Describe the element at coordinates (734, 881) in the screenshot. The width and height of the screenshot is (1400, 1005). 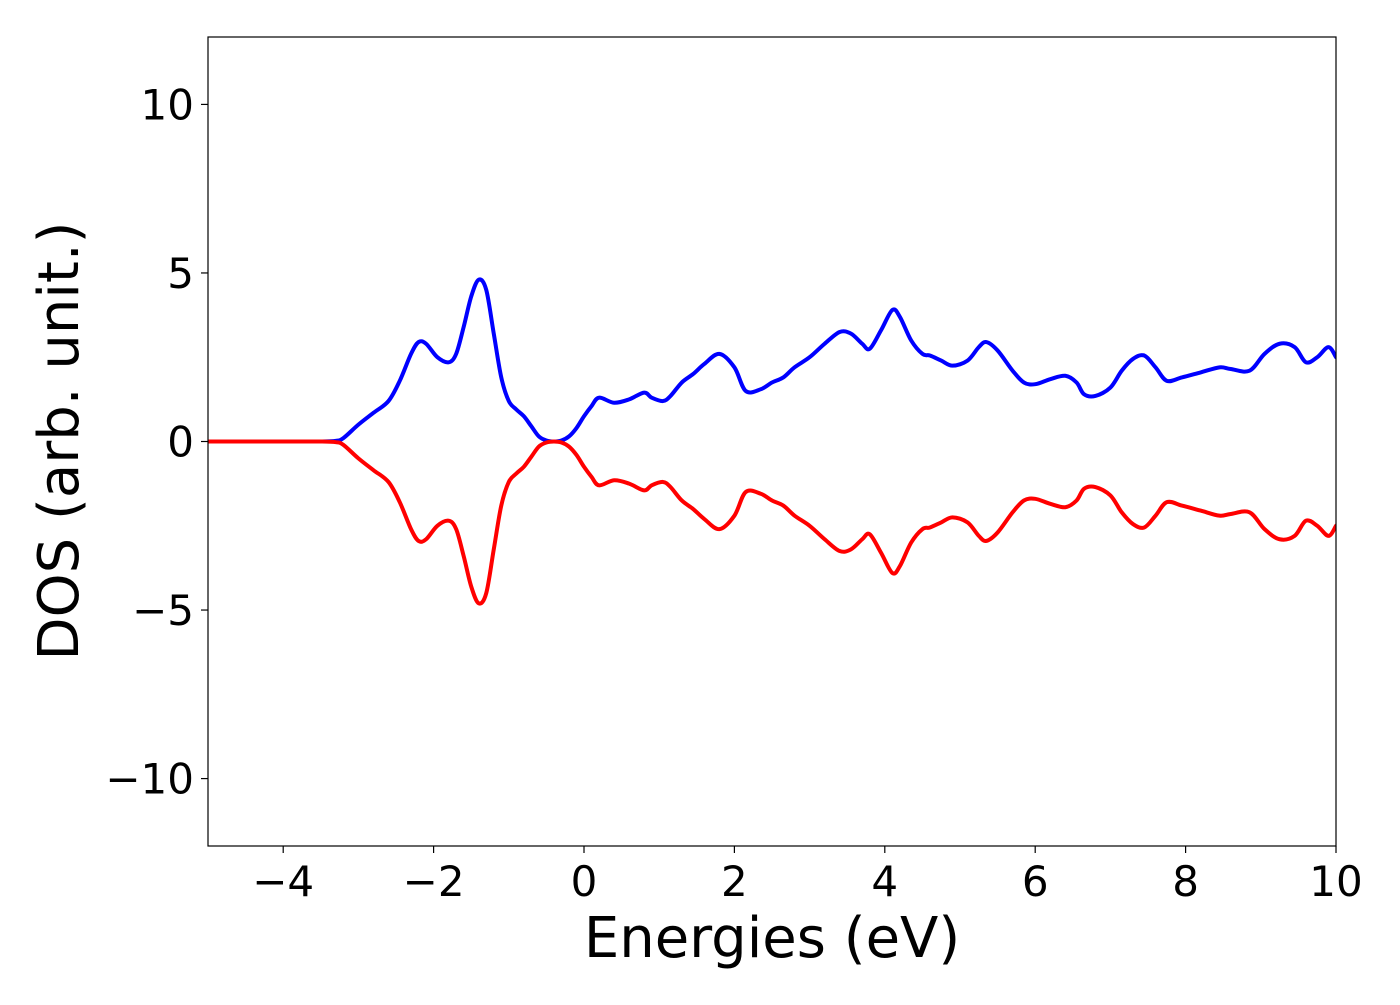
I see `x-tick-label: 2` at that location.